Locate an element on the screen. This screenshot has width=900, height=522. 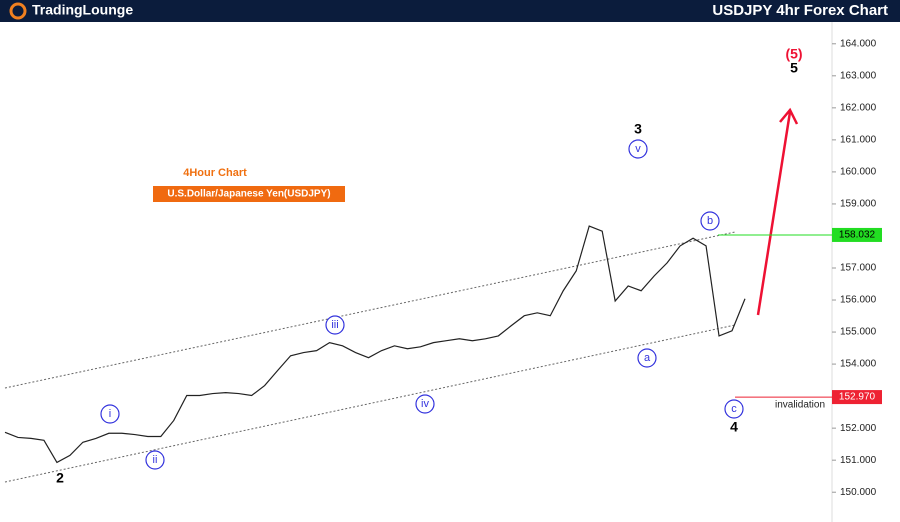
wave-label: a is located at coordinates (647, 358).